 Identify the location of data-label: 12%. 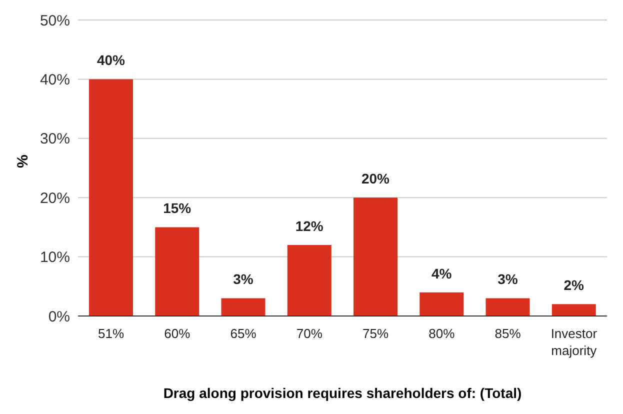
(309, 226).